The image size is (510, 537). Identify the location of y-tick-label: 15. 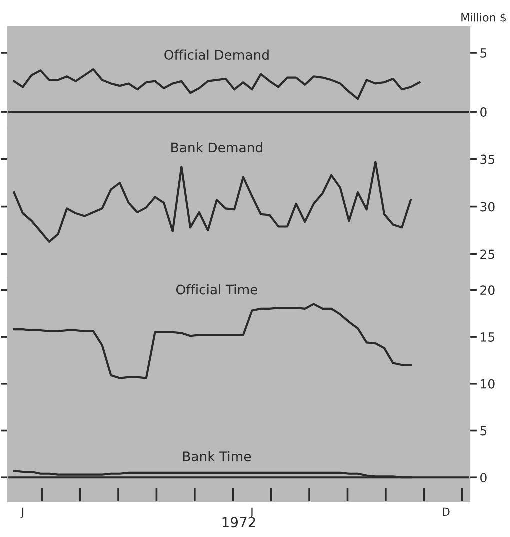
(488, 337).